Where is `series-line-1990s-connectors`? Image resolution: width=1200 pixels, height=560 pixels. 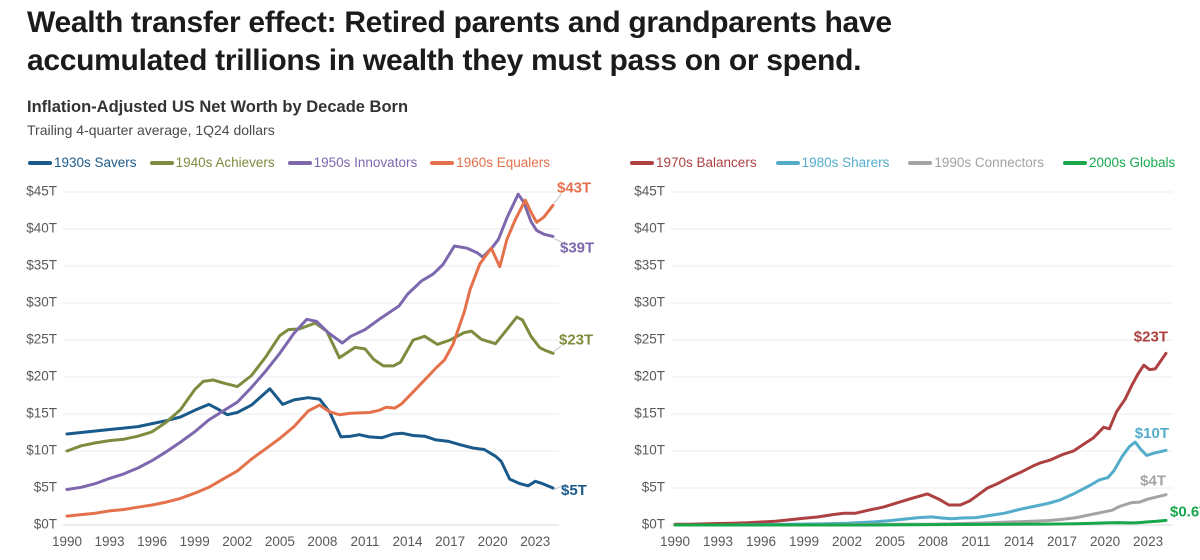
series-line-1990s-connectors is located at coordinates (920, 510).